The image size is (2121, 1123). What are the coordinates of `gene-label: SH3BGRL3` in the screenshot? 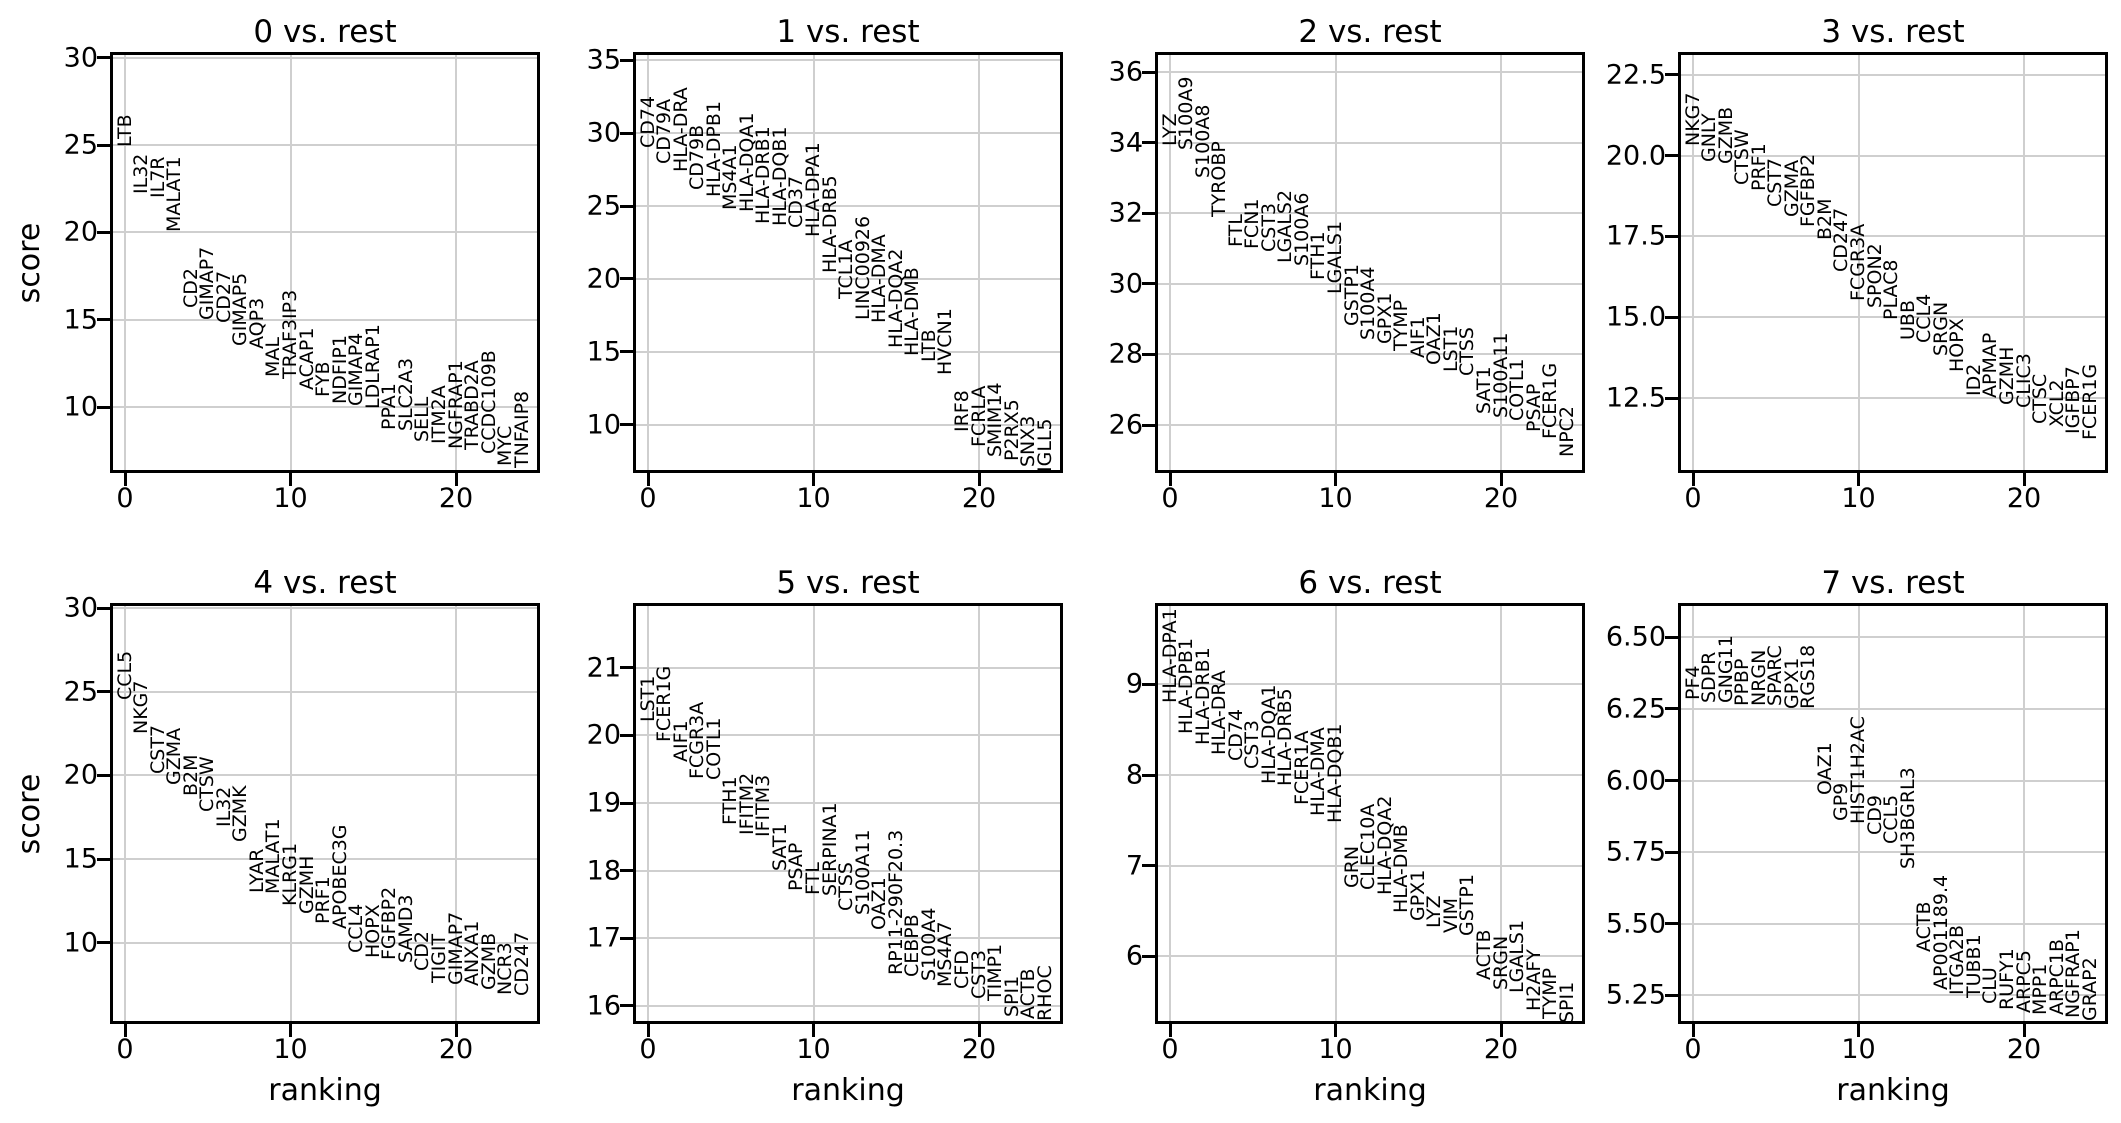 It's located at (1907, 818).